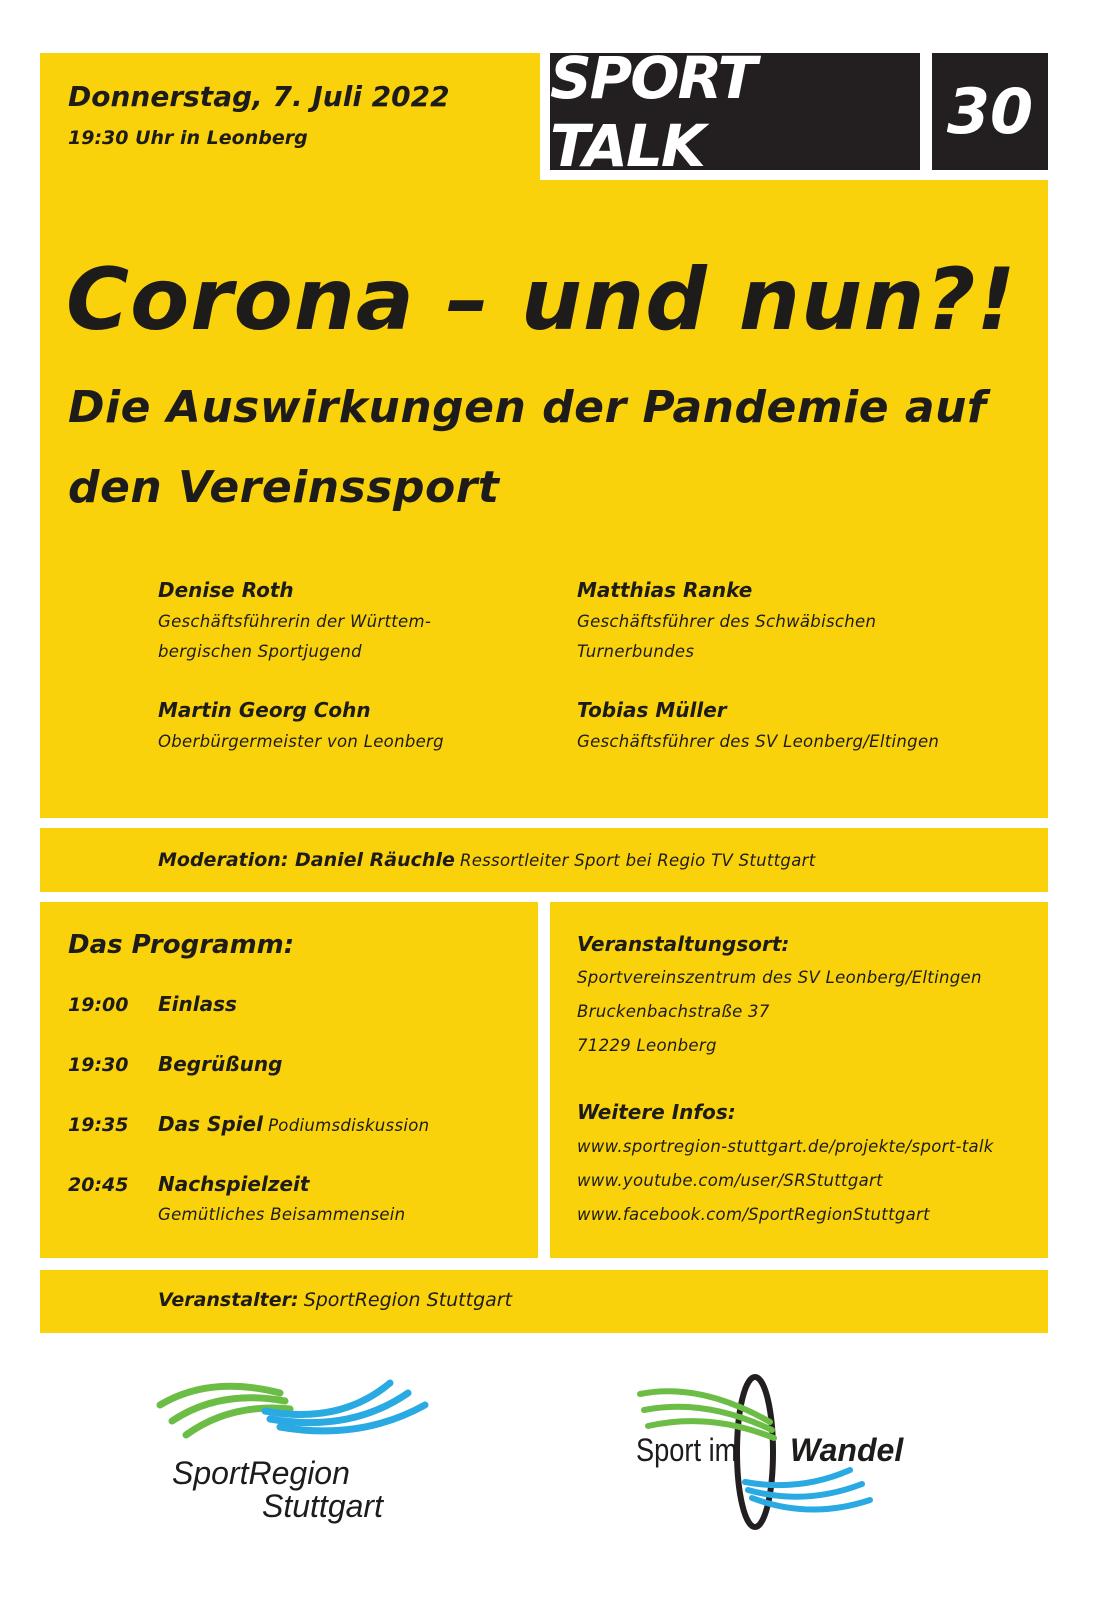 The height and width of the screenshot is (1598, 1100). Describe the element at coordinates (188, 138) in the screenshot. I see `event-time-place: 19:30 Uhr in Leonberg` at that location.